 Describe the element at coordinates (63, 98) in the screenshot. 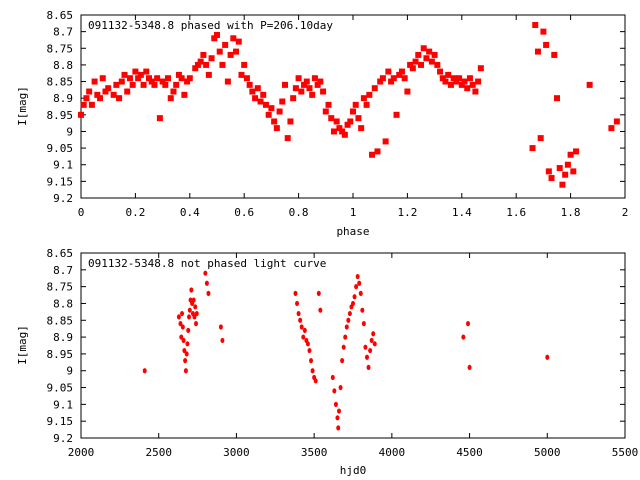

I see `y-tick-label: 8.9` at that location.